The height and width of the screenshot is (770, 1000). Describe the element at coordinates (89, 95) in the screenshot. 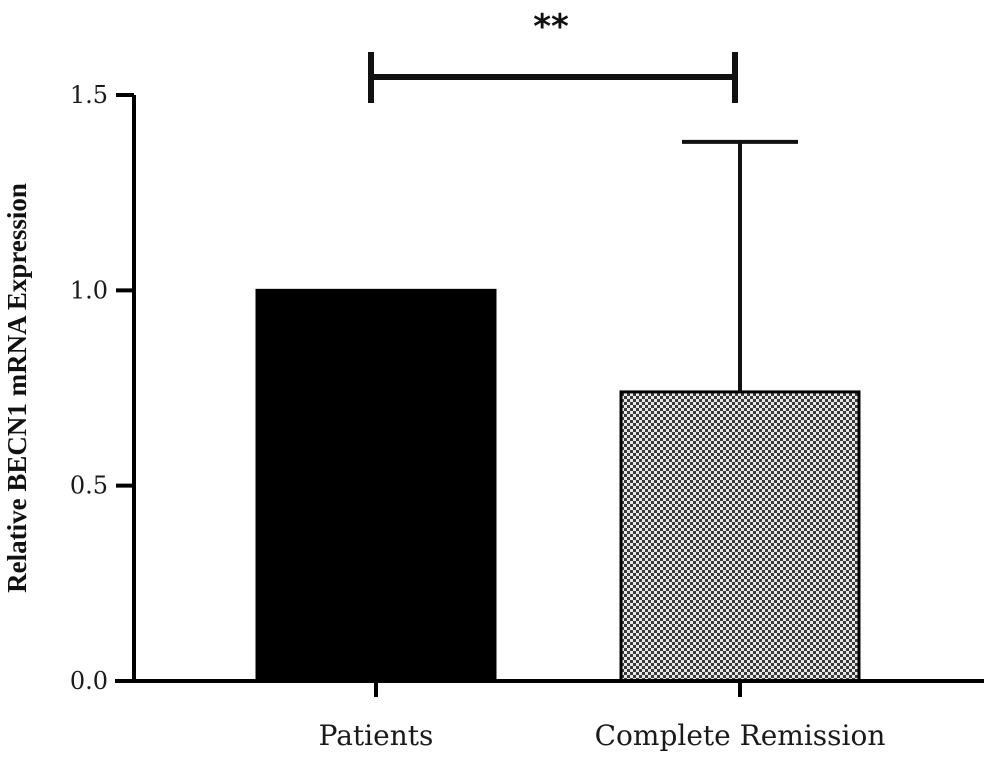

I see `y-tick-label-3: 1.5` at that location.